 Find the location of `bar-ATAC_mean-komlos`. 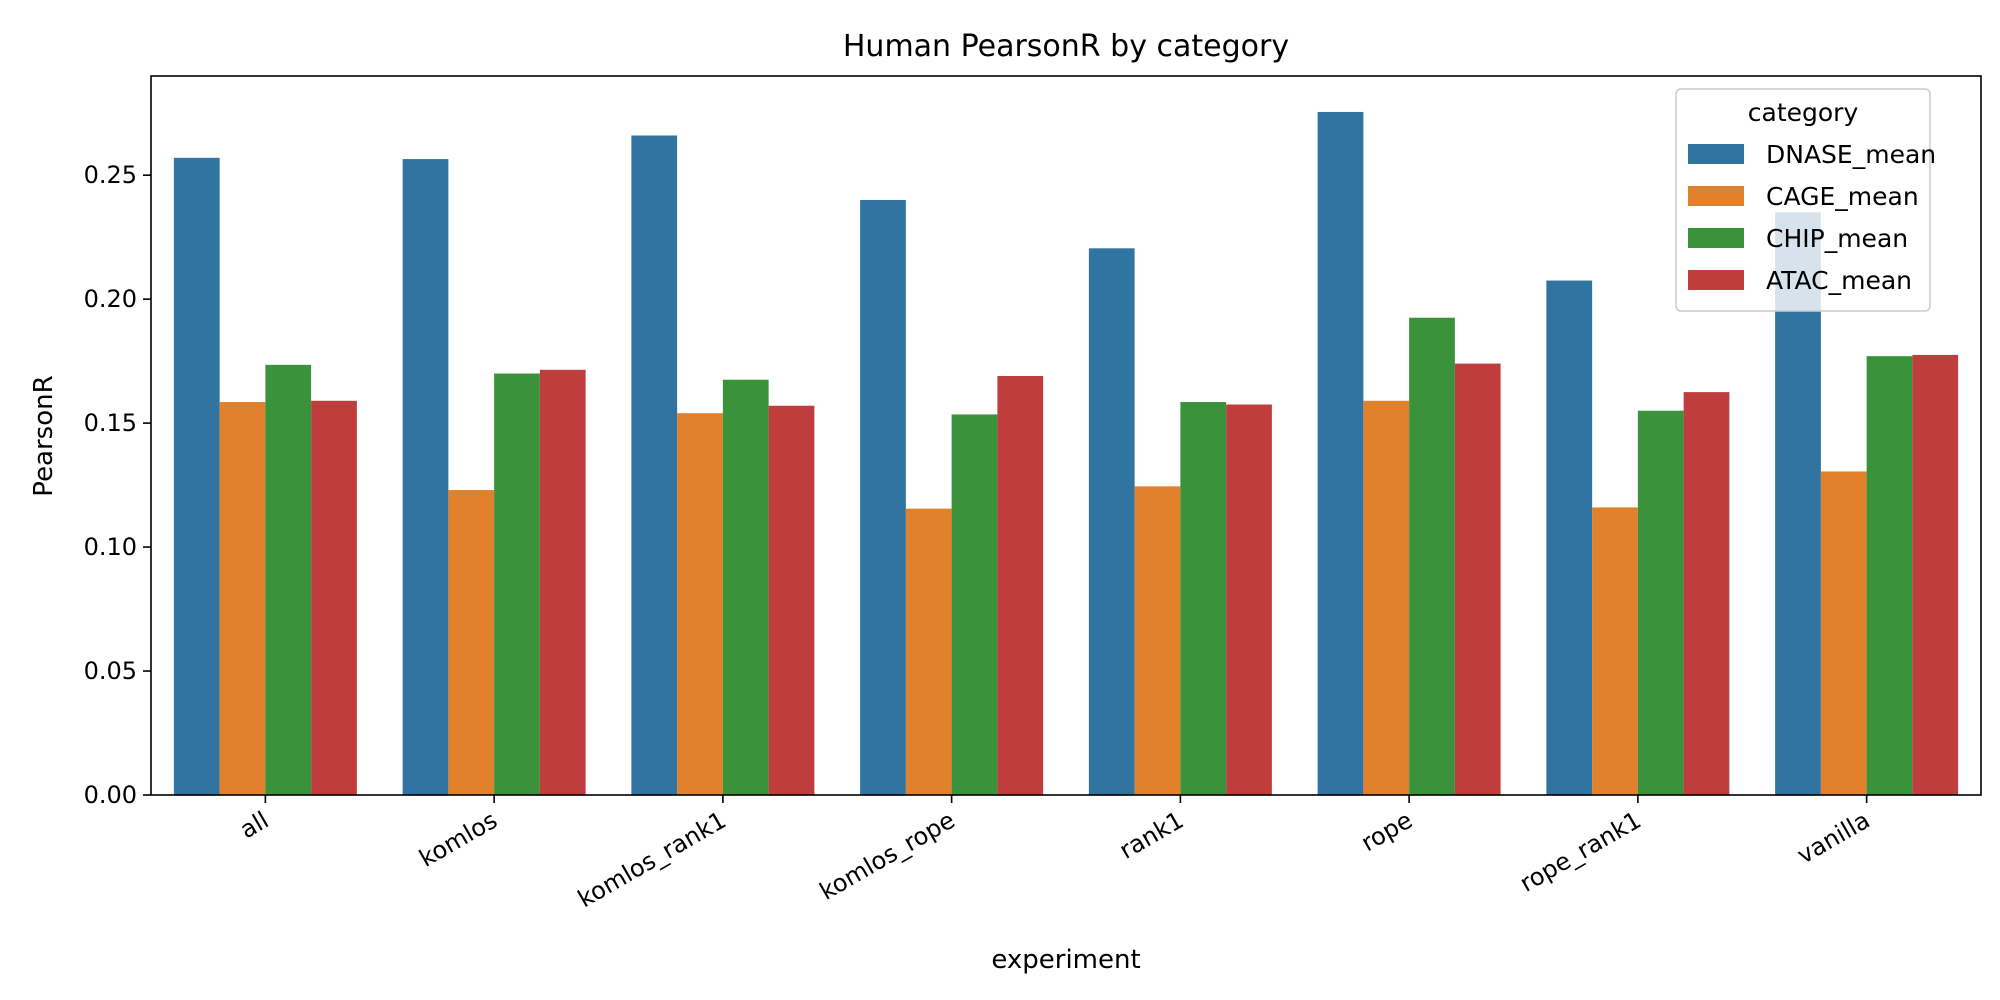

bar-ATAC_mean-komlos is located at coordinates (562, 582).